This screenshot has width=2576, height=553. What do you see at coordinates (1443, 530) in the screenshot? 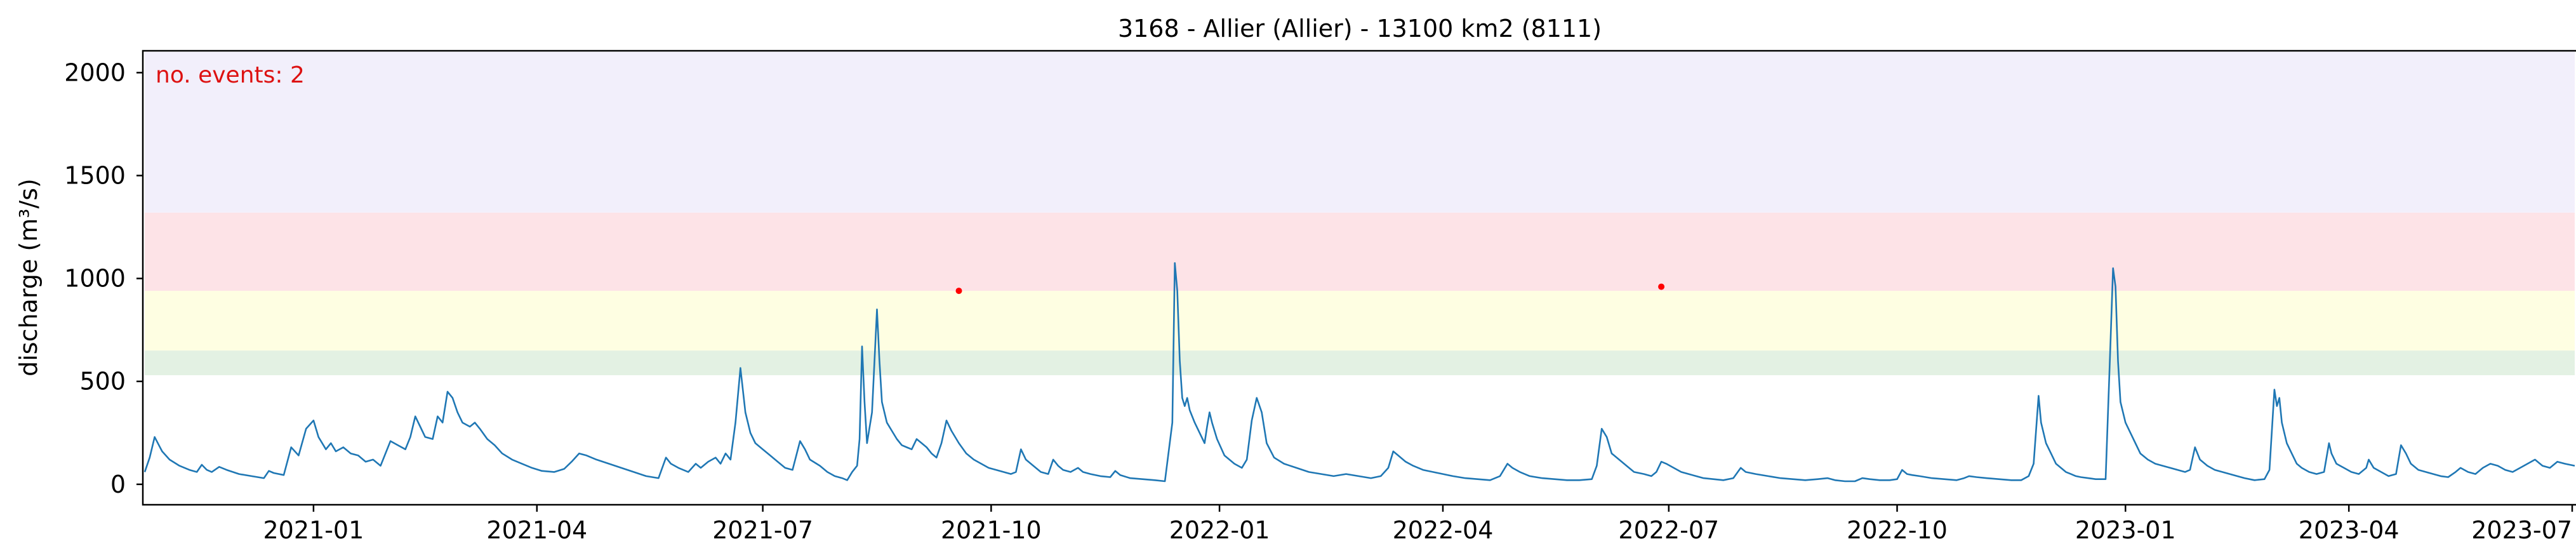
I see `x-tick-label-2022-04: 2022-04` at bounding box center [1443, 530].